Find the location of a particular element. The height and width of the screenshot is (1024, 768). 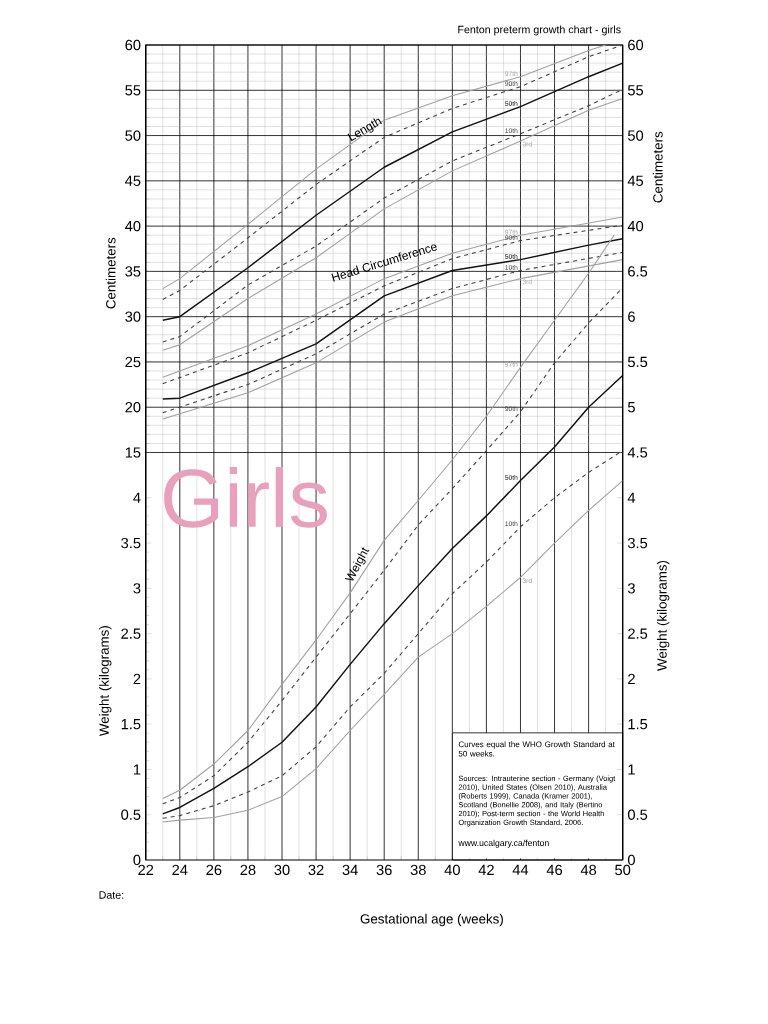

y2-axis-title: Centimeters is located at coordinates (657, 167).